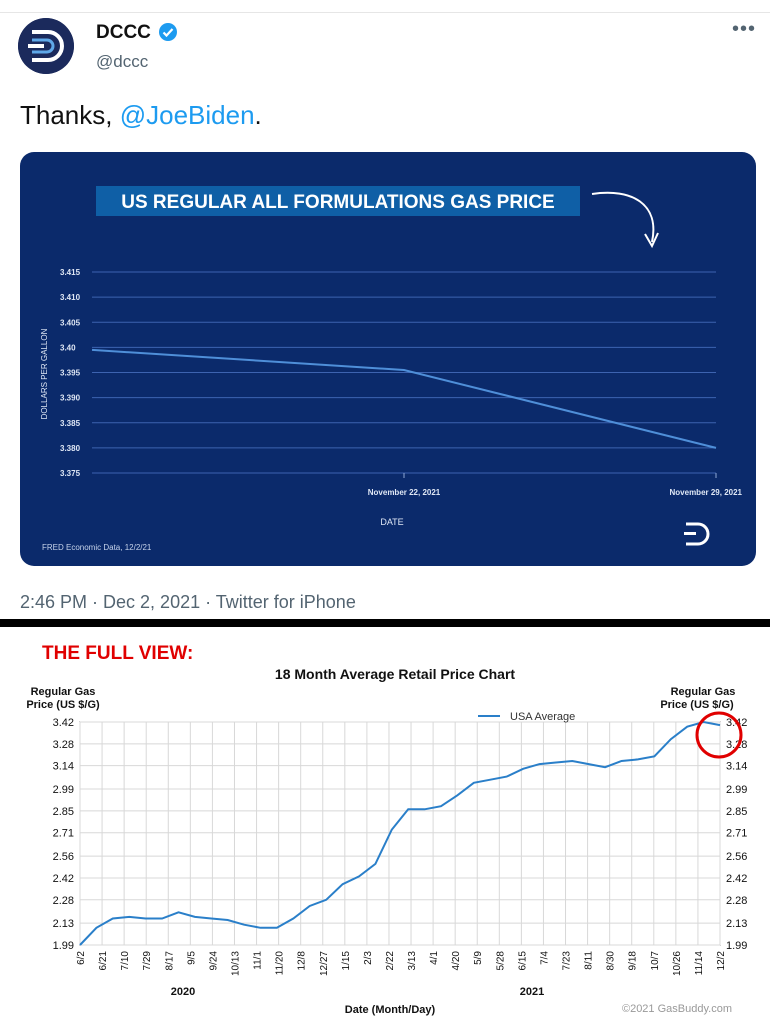  I want to click on gb-y-tick-label-right: 2.13, so click(736, 924).